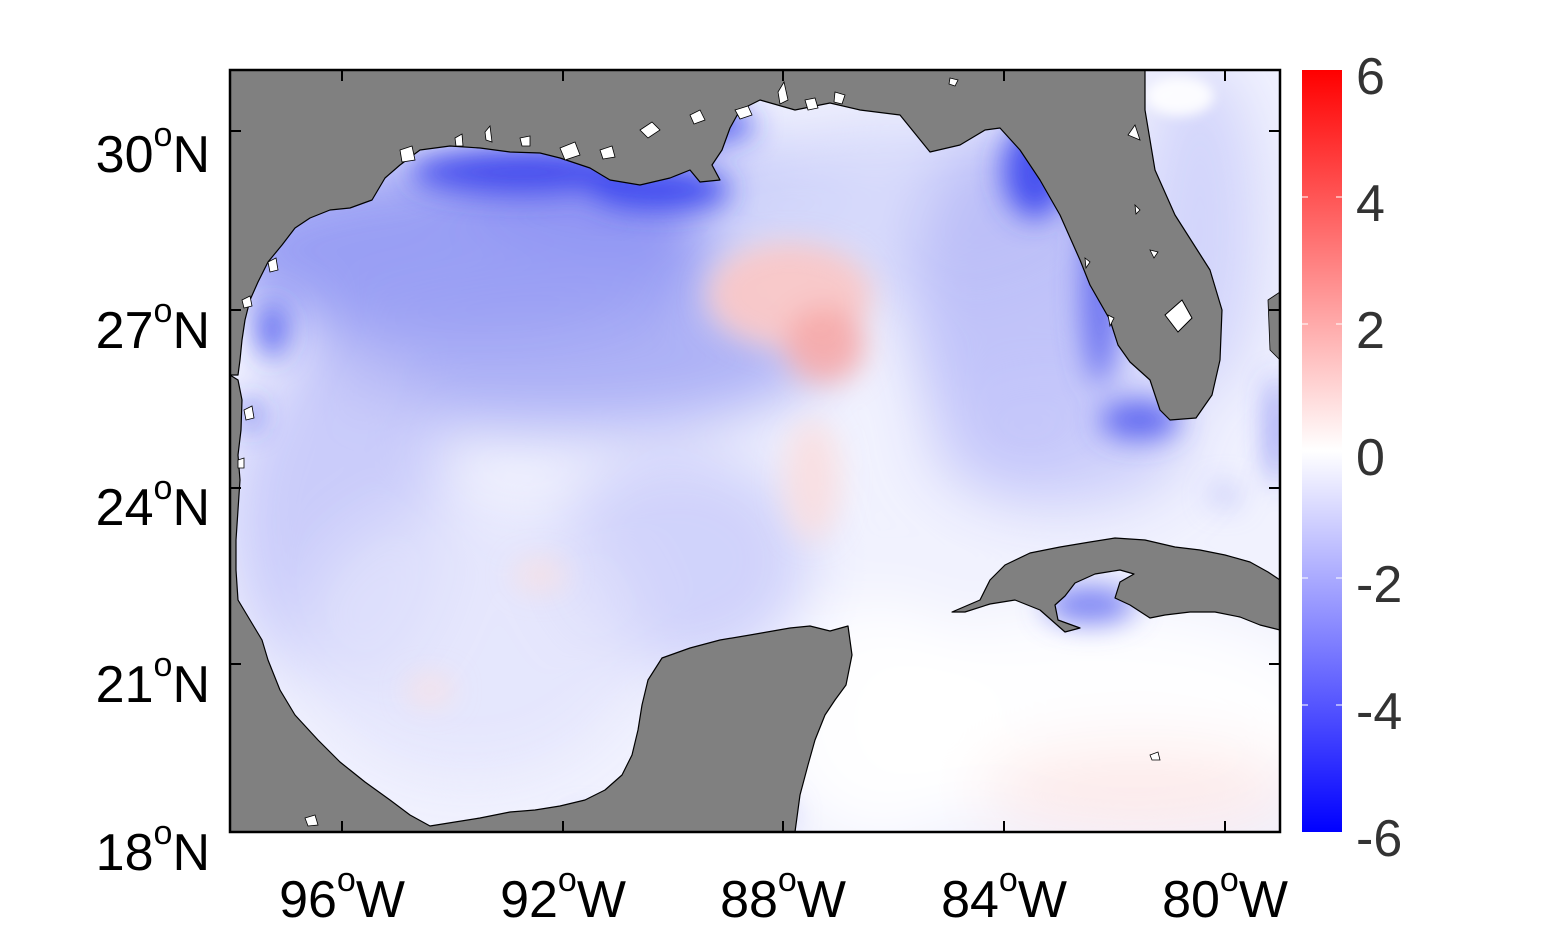 This screenshot has height=938, width=1563. I want to click on lon-label-88w: 88oW, so click(783, 895).